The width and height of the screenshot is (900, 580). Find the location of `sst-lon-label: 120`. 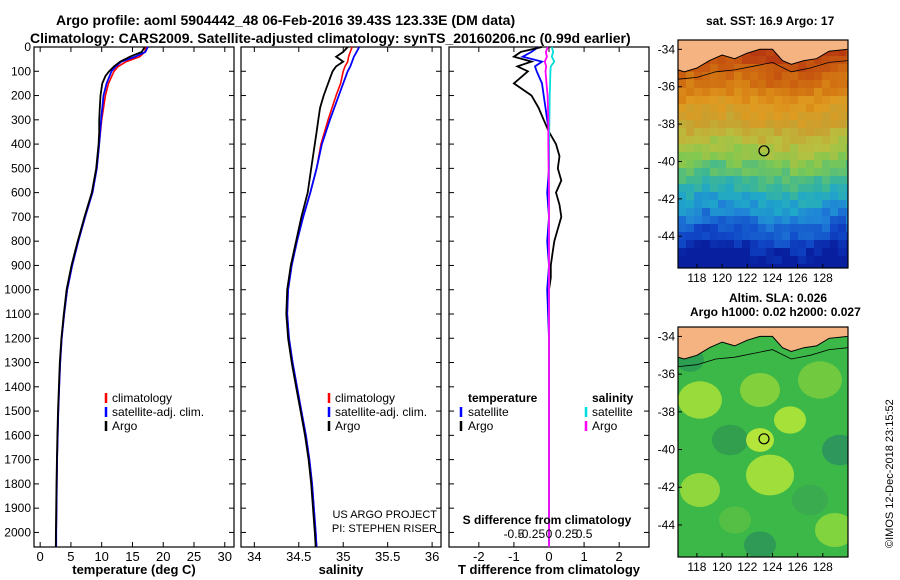

sst-lon-label: 120 is located at coordinates (722, 278).